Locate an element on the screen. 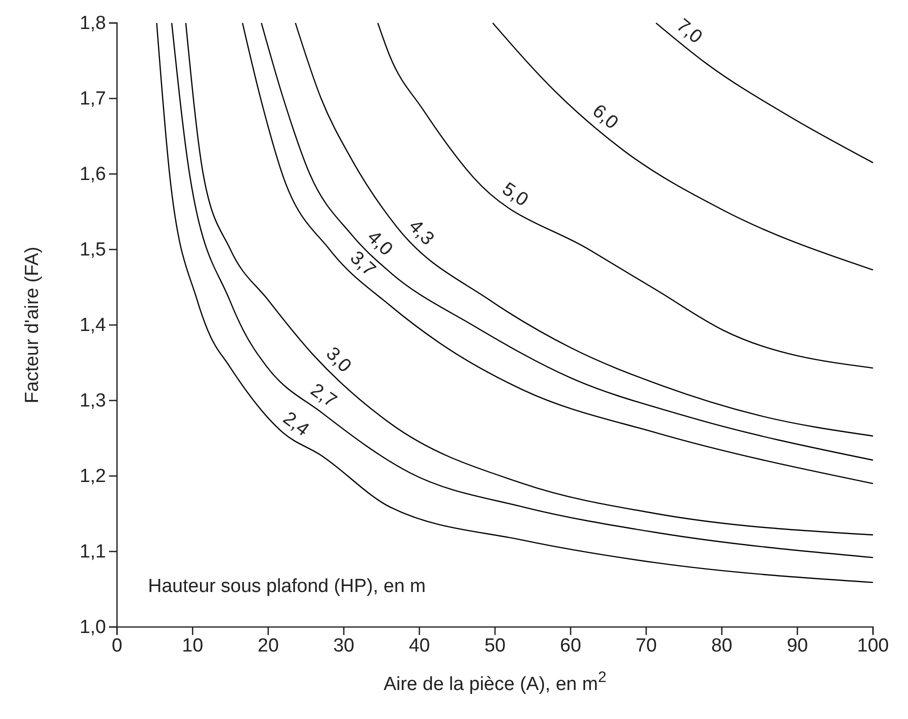  y-tick-label: 1,1 is located at coordinates (93, 552).